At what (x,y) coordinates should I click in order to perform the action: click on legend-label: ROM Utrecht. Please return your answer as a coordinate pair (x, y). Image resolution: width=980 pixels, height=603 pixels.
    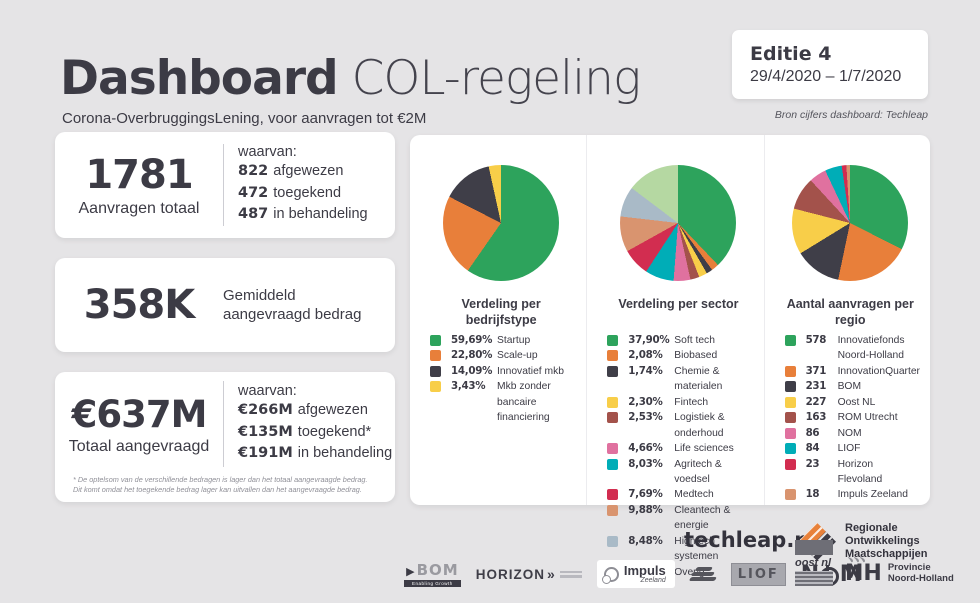
    Looking at the image, I should click on (867, 418).